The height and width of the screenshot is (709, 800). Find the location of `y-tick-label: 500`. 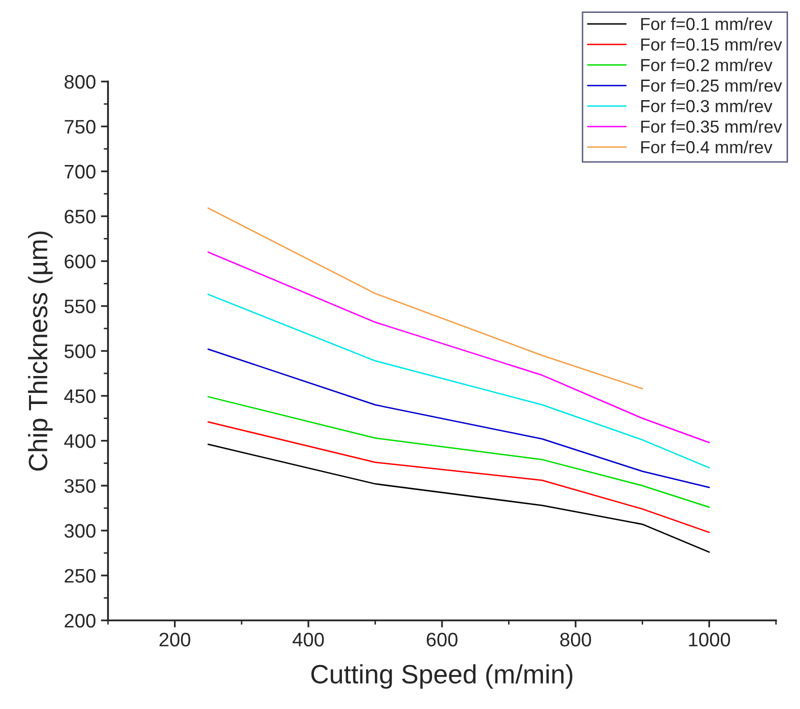

y-tick-label: 500 is located at coordinates (80, 351).